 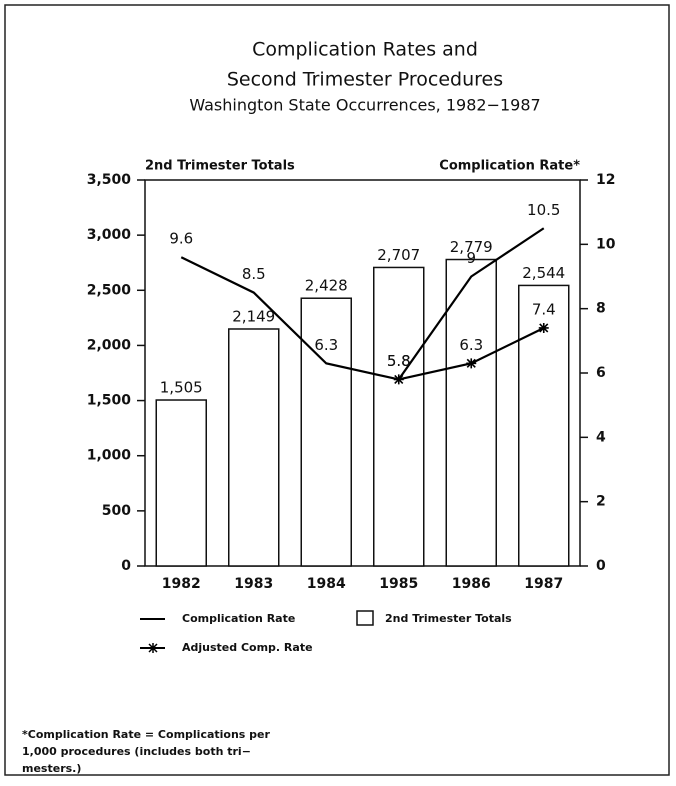 I want to click on data-label: 8.5, so click(x=254, y=274).